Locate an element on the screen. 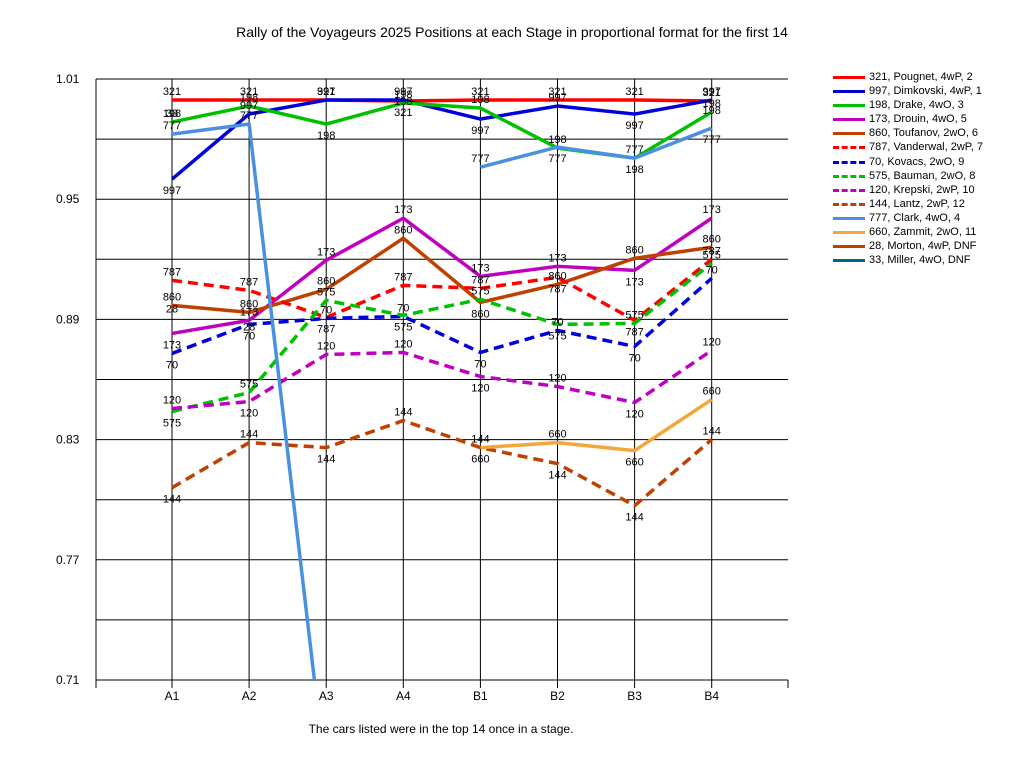  legend-item: 575, Bauman, 2wO, 8 is located at coordinates (925, 176).